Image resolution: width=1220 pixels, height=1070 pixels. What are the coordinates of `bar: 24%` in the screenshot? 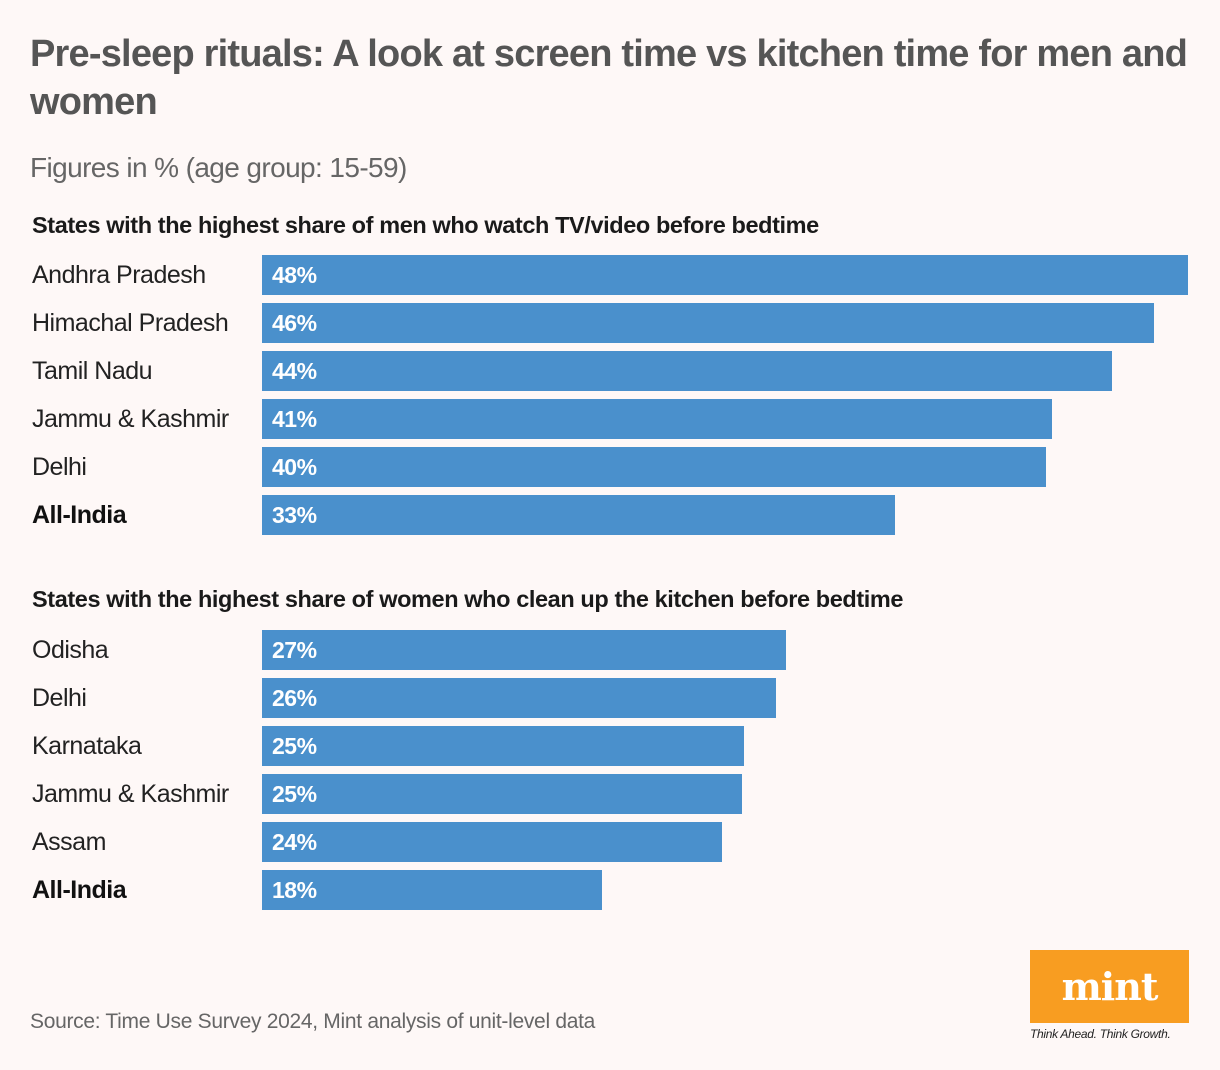 It's located at (492, 842).